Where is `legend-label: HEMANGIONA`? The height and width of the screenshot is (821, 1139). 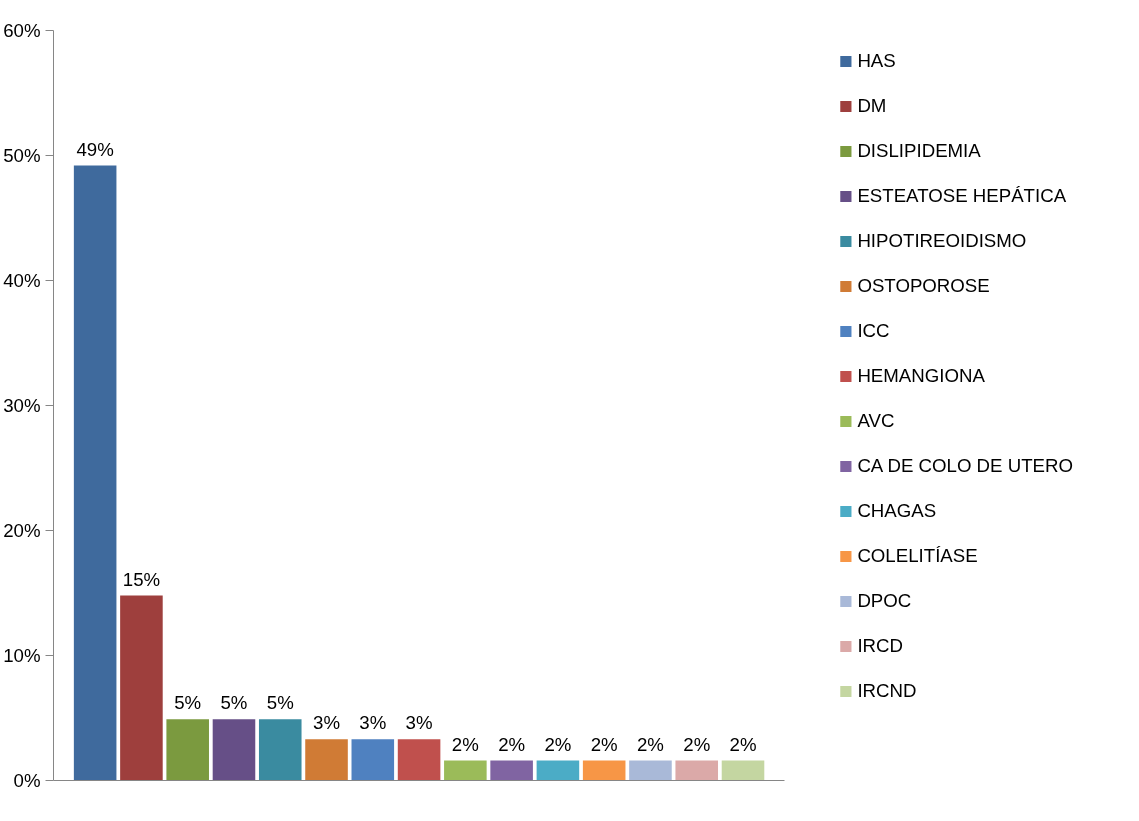 legend-label: HEMANGIONA is located at coordinates (921, 376).